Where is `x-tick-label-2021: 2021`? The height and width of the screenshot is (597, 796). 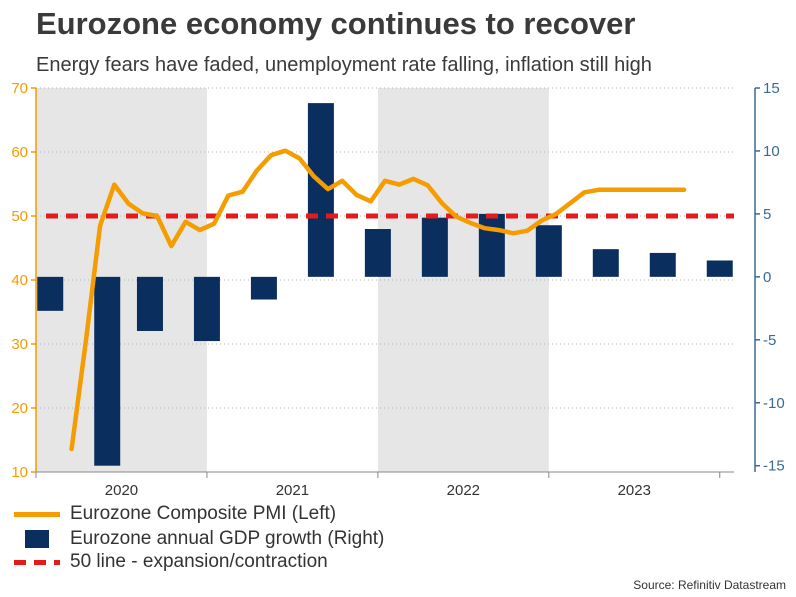 x-tick-label-2021: 2021 is located at coordinates (292, 490).